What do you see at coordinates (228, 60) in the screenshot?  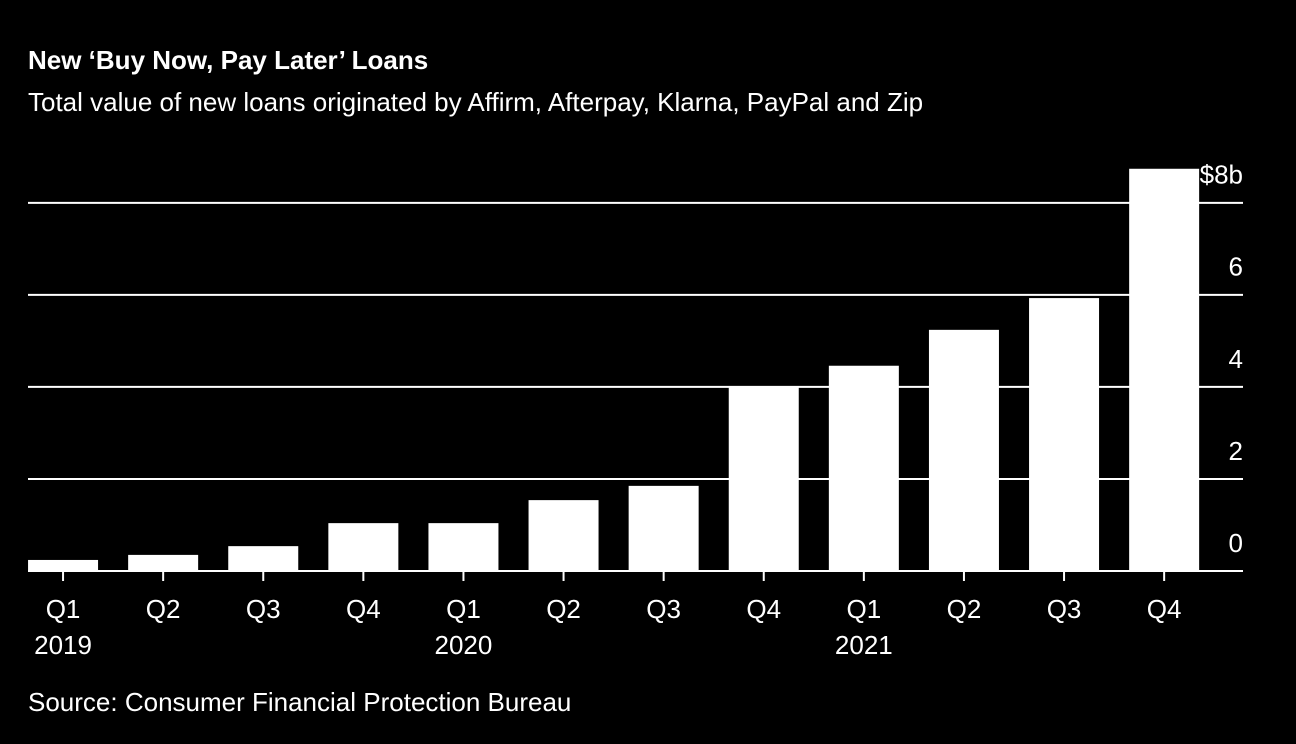 I see `chart-title: New ‘Buy Now, Pay Later’ Loans` at bounding box center [228, 60].